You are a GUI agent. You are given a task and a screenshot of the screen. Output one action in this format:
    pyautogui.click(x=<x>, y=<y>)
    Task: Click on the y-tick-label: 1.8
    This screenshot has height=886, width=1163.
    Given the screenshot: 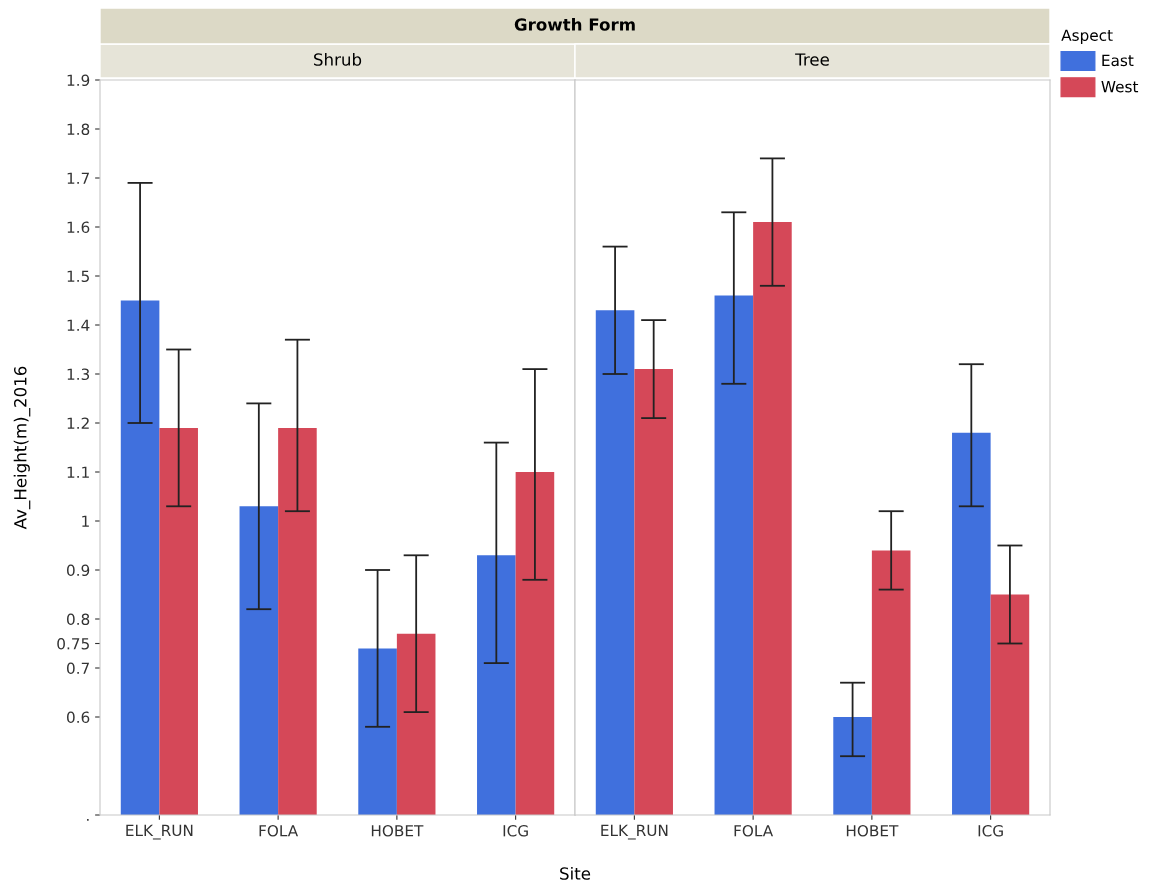 What is the action you would take?
    pyautogui.click(x=78, y=129)
    